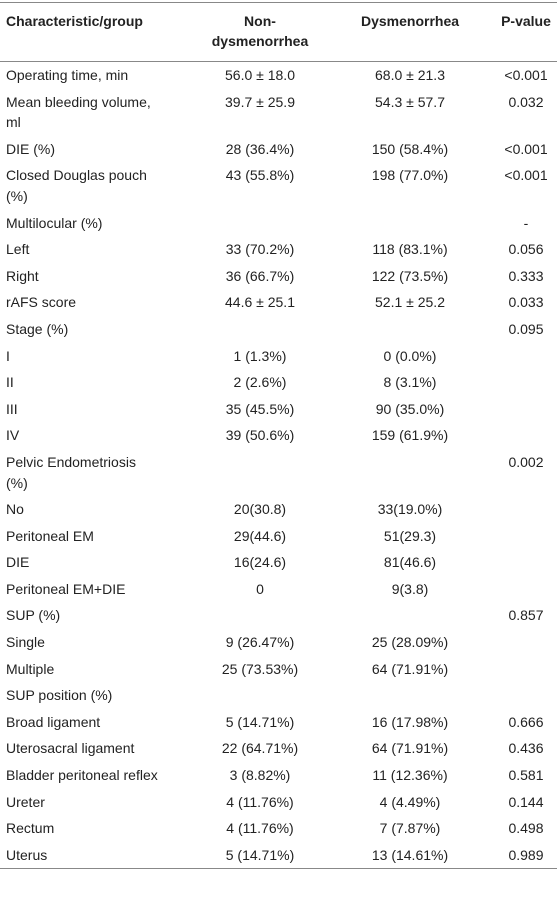 This screenshot has height=913, width=557. I want to click on cell-value: 64 (71.91%), so click(410, 668).